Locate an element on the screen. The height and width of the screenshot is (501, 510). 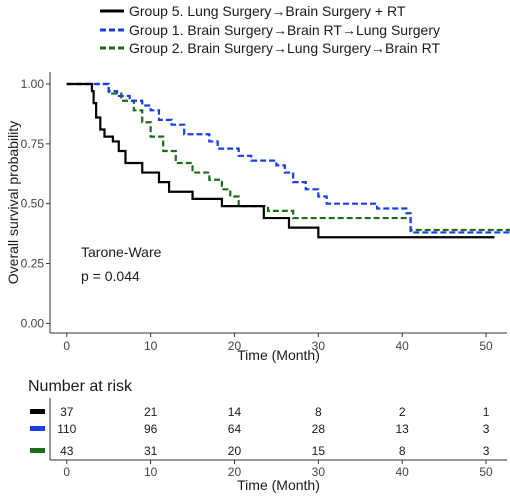
risk-x-tick-label: 30 is located at coordinates (319, 472).